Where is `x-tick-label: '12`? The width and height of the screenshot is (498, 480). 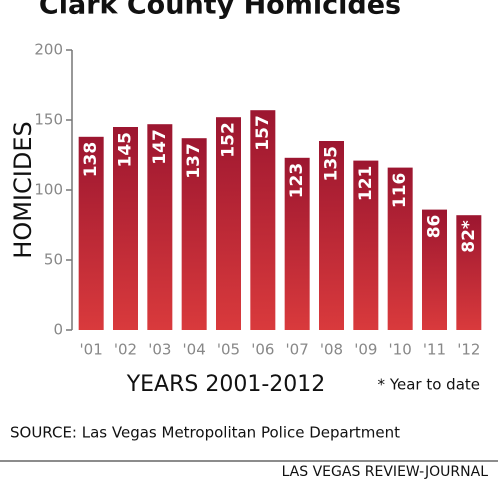 x-tick-label: '12 is located at coordinates (468, 350).